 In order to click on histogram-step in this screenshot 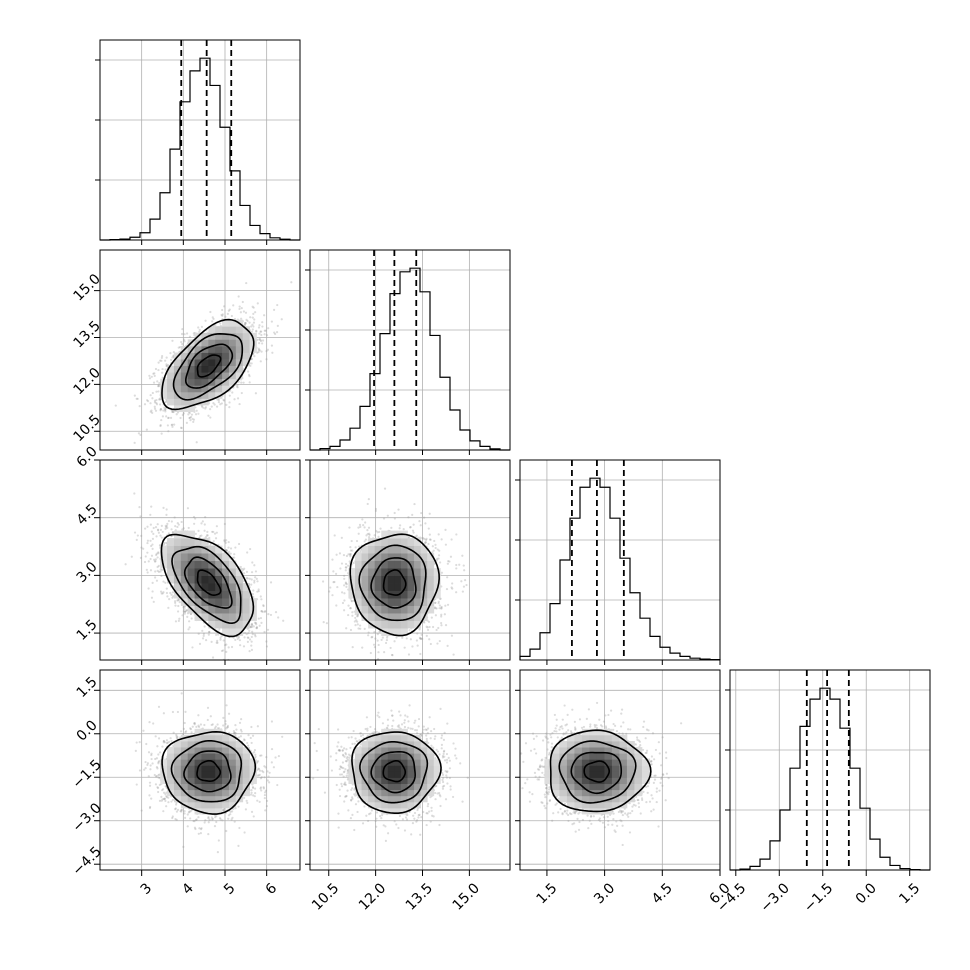, I will do `click(830, 779)`.